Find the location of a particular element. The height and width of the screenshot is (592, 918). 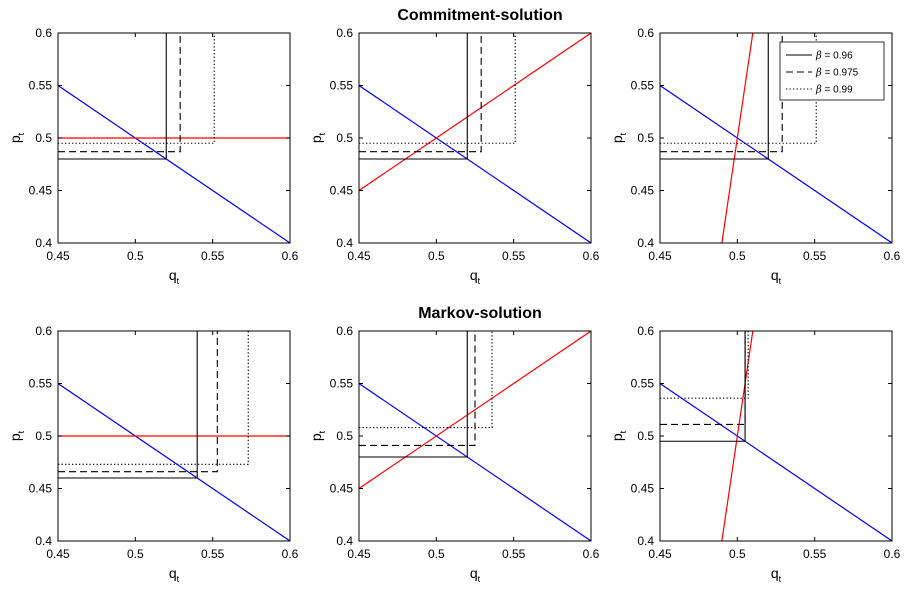

row-title-commitment: Commitment-solution is located at coordinates (479, 15).